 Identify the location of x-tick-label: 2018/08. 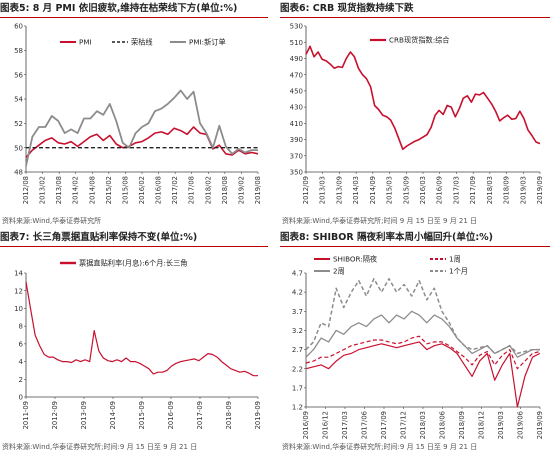
(225, 190).